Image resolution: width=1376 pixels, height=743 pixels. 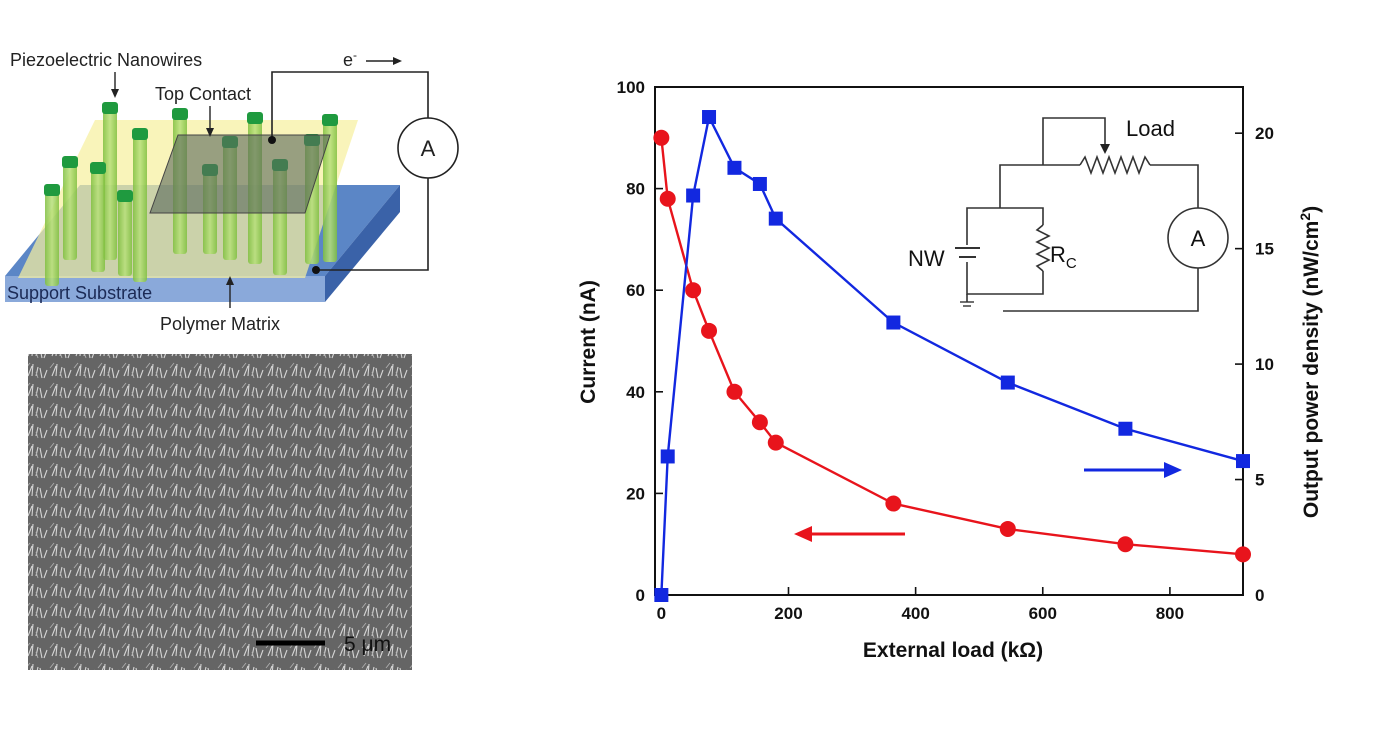 What do you see at coordinates (350, 105) in the screenshot?
I see `circuit-wire-top` at bounding box center [350, 105].